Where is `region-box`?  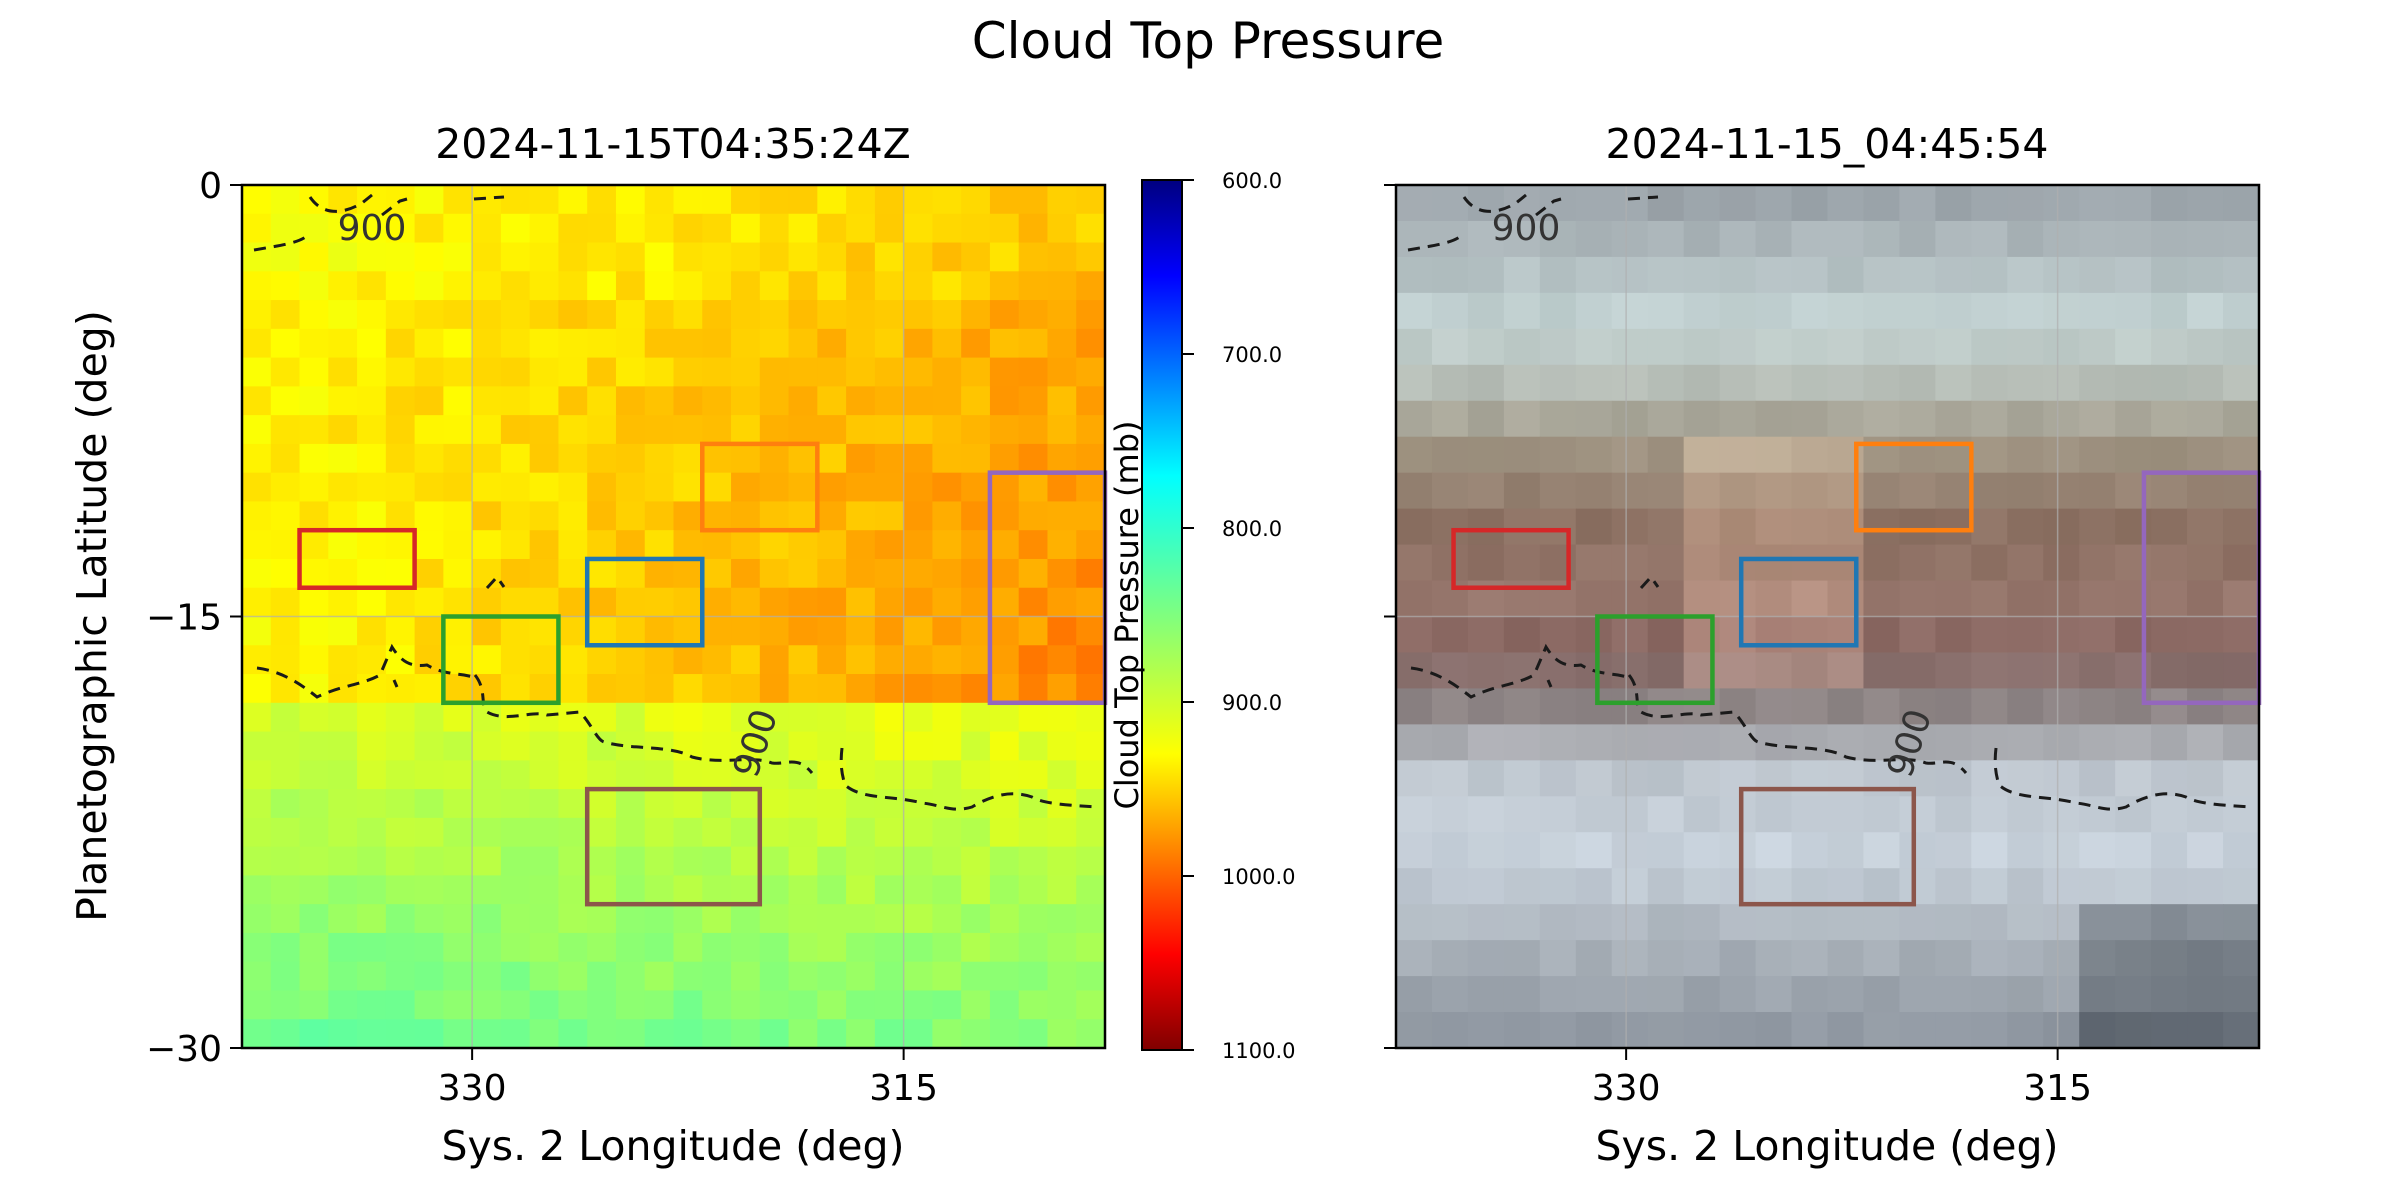
region-box is located at coordinates (1798, 602).